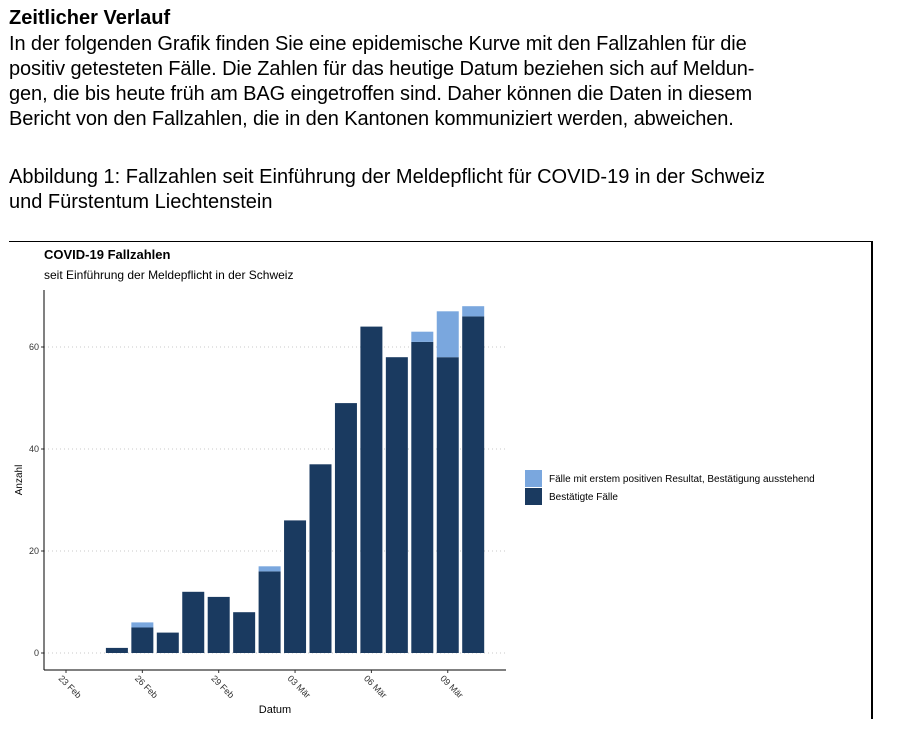  Describe the element at coordinates (107, 254) in the screenshot. I see `chart-title: COVID-19 Fallzahlen` at that location.